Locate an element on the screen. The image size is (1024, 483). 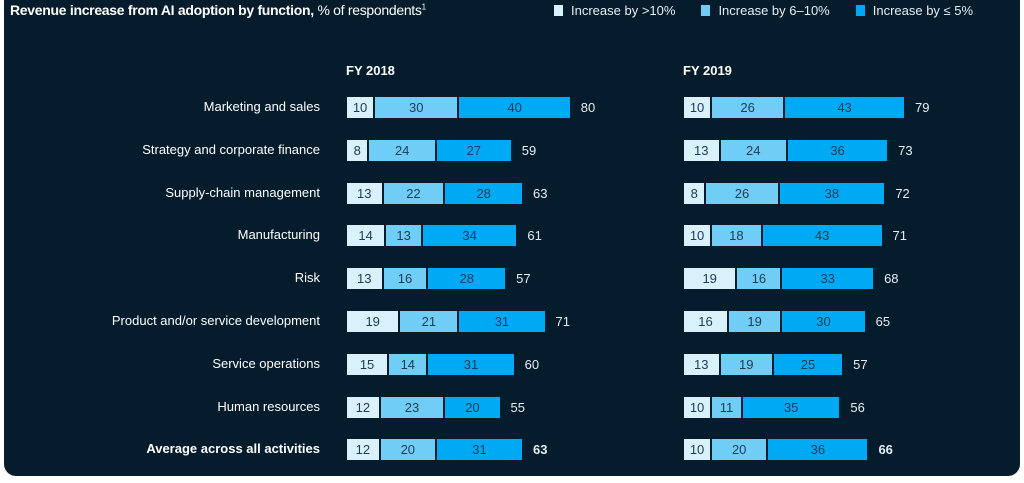
total-label: 72 is located at coordinates (902, 193).